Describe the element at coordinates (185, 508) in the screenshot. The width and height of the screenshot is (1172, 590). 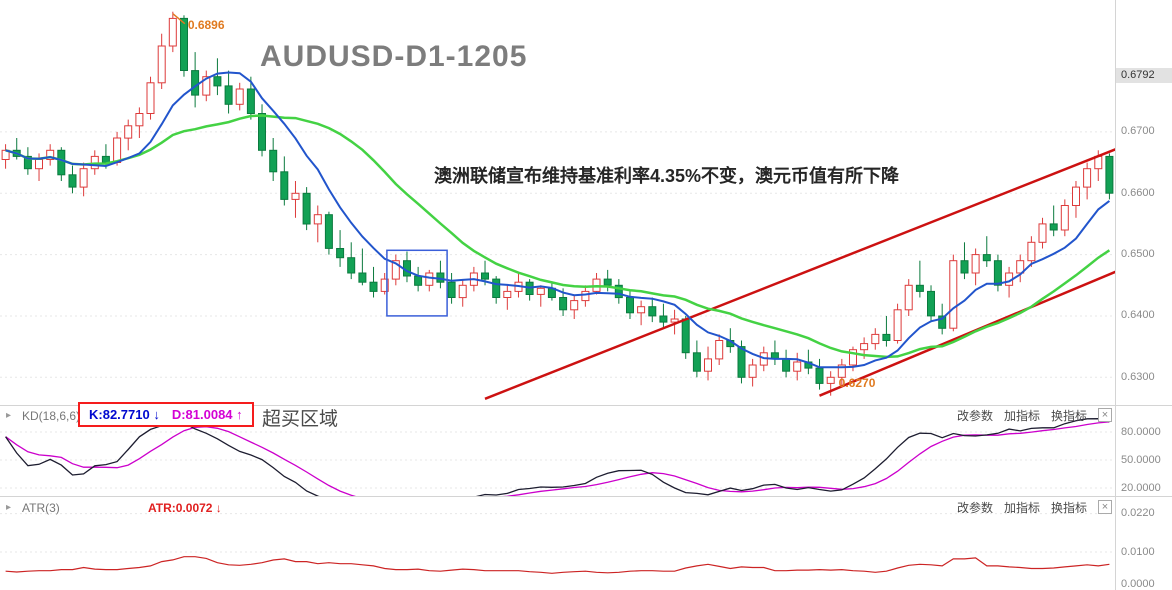
I see `atr-value-label: ATR:0.0072 ↓` at that location.